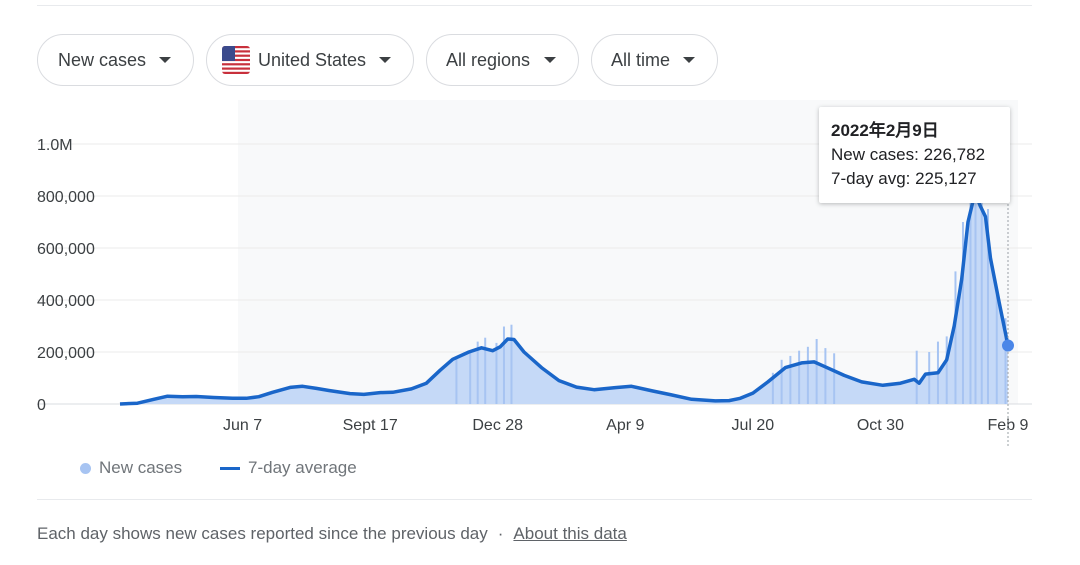 The width and height of the screenshot is (1080, 565). Describe the element at coordinates (41, 405) in the screenshot. I see `y-tick-label: 0` at that location.